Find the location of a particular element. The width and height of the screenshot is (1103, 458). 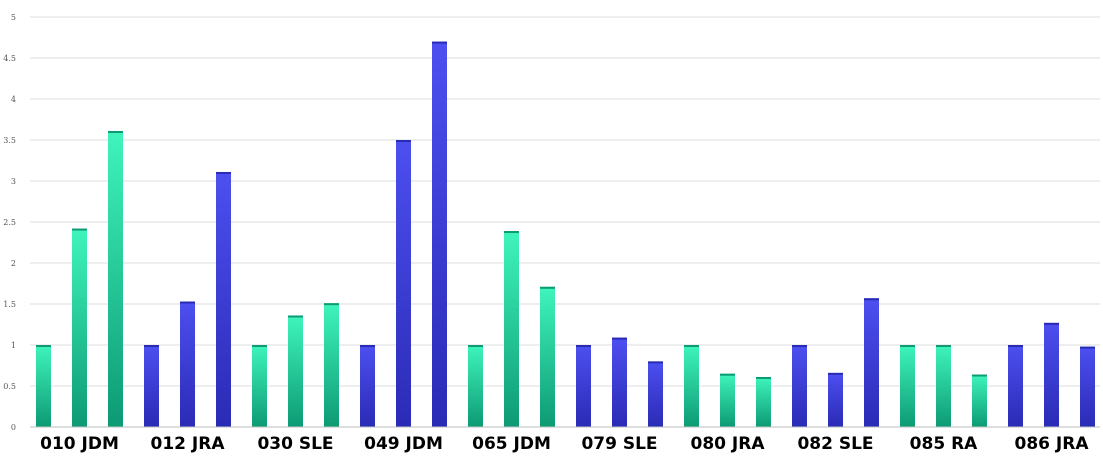

x-tick-label: 049 JDM is located at coordinates (403, 444).